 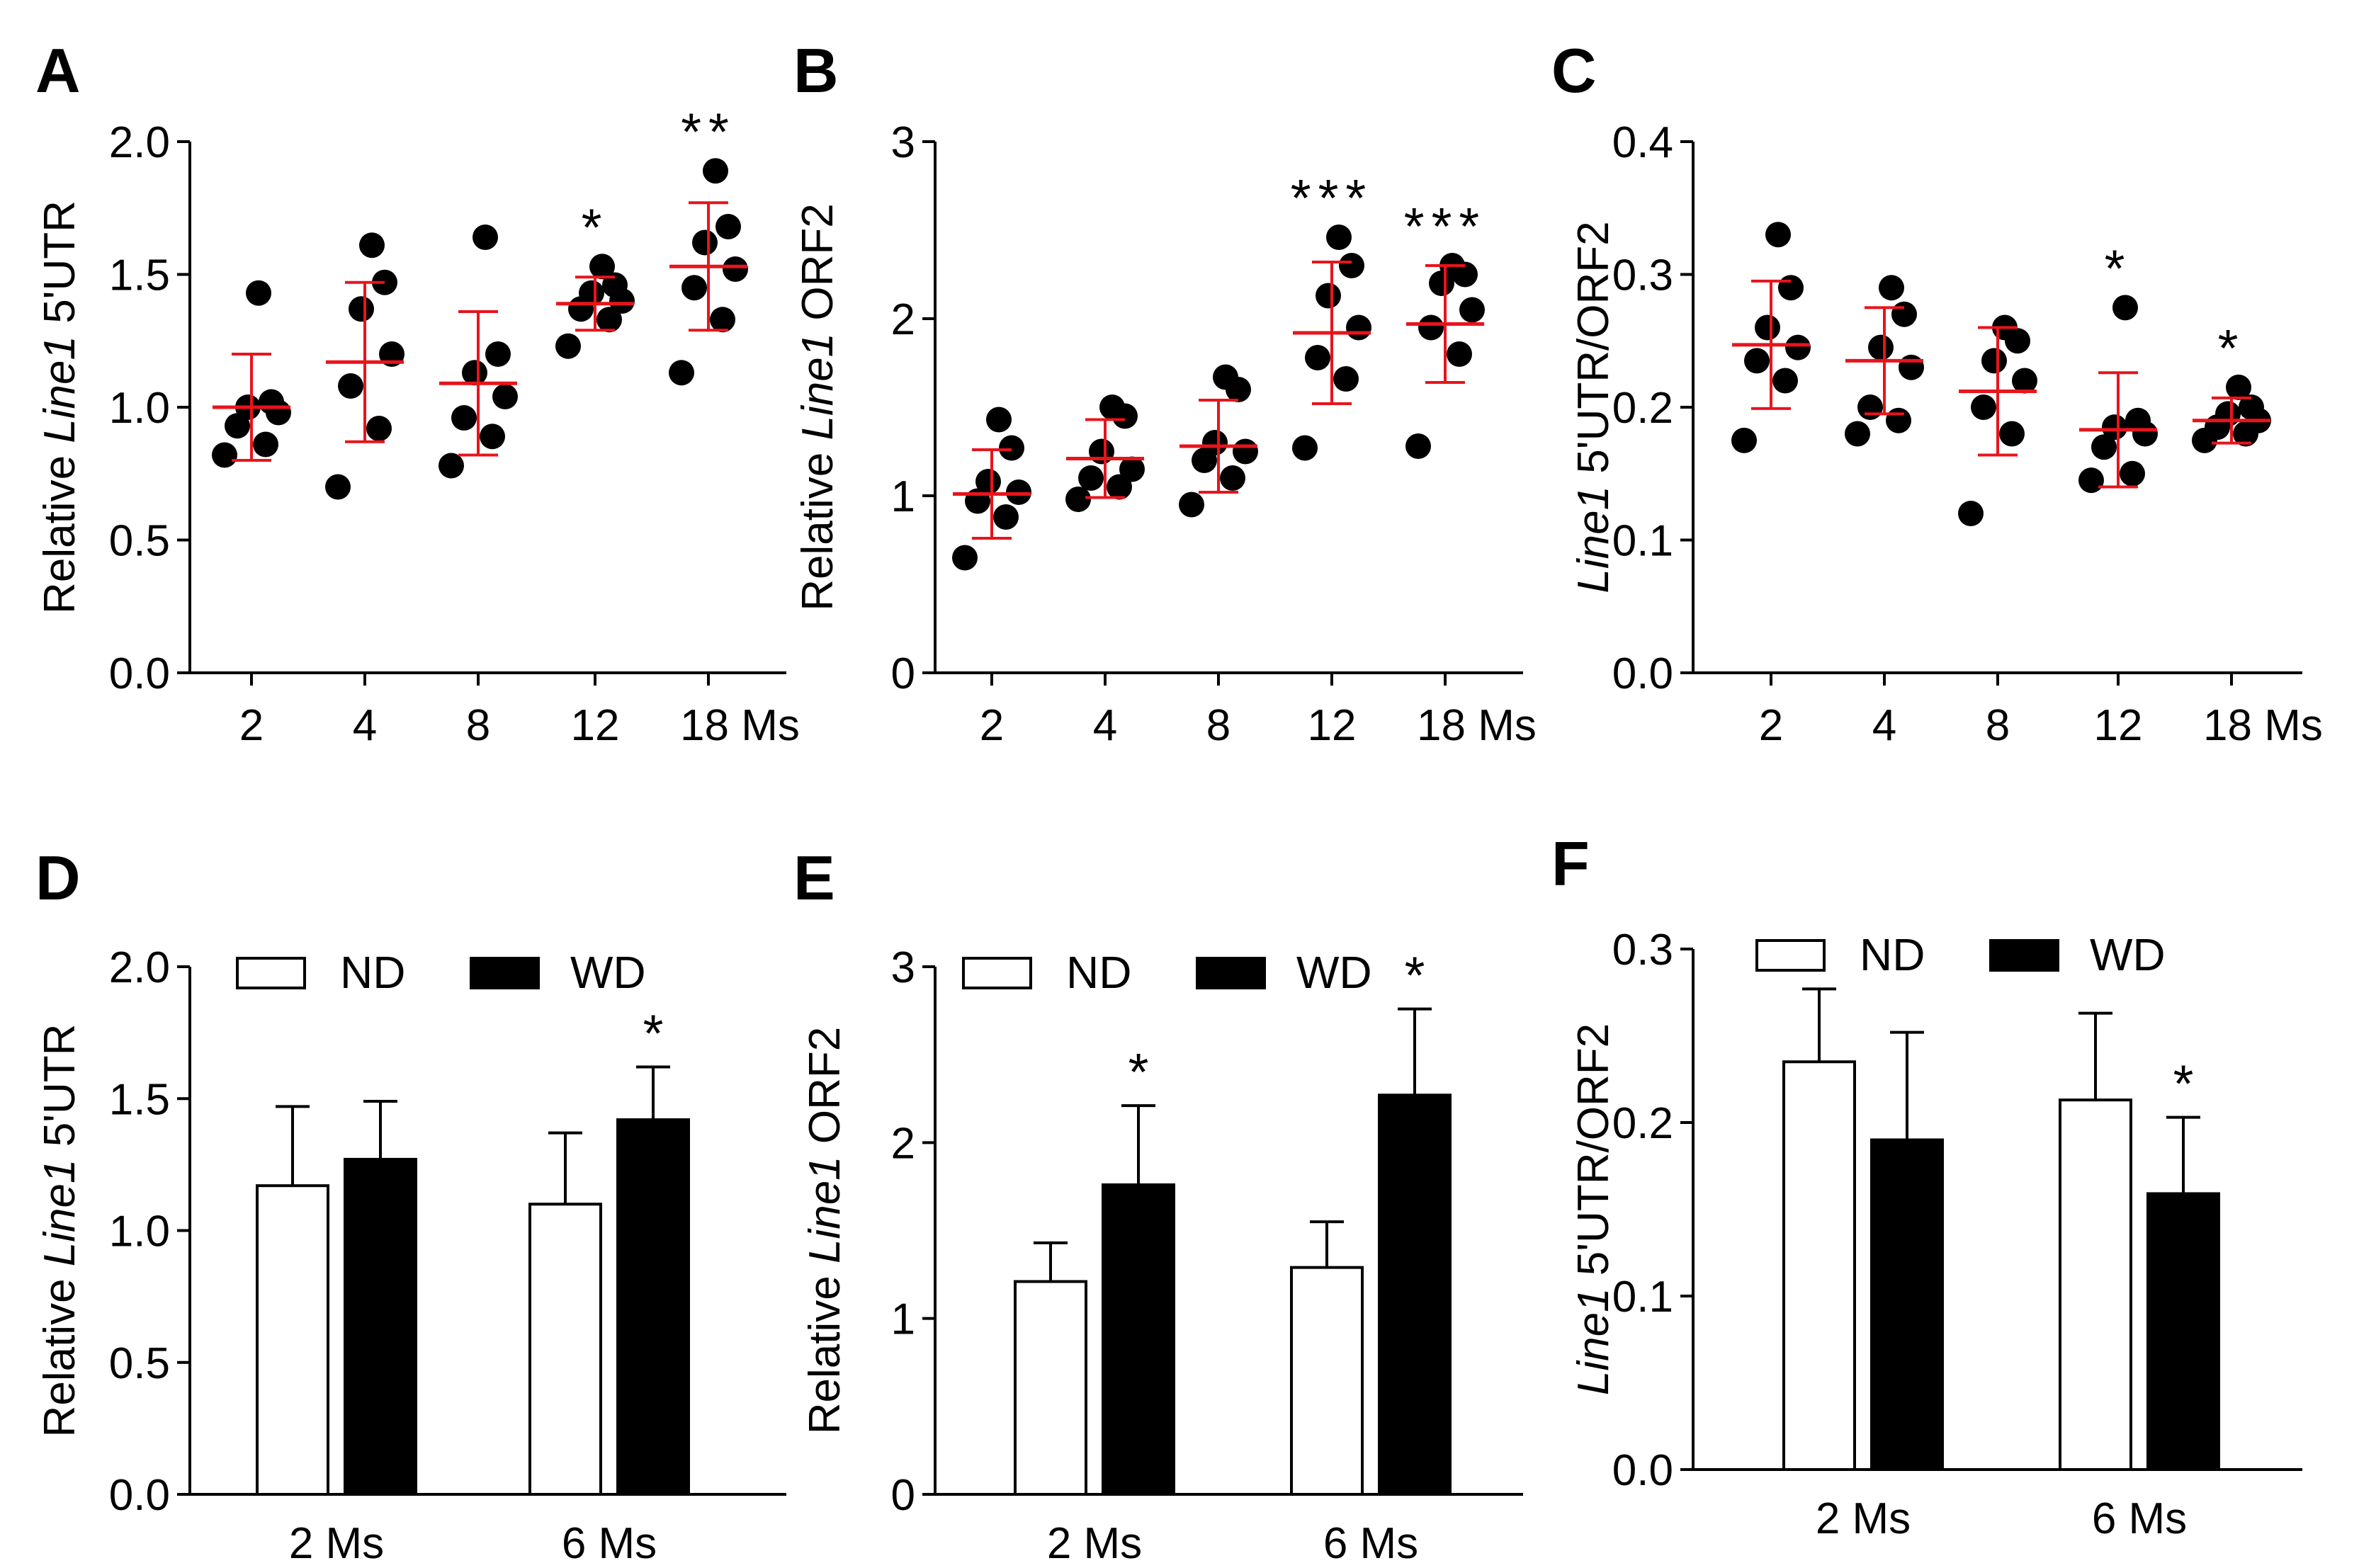 What do you see at coordinates (1334, 972) in the screenshot?
I see `legend-label-wd: WD` at bounding box center [1334, 972].